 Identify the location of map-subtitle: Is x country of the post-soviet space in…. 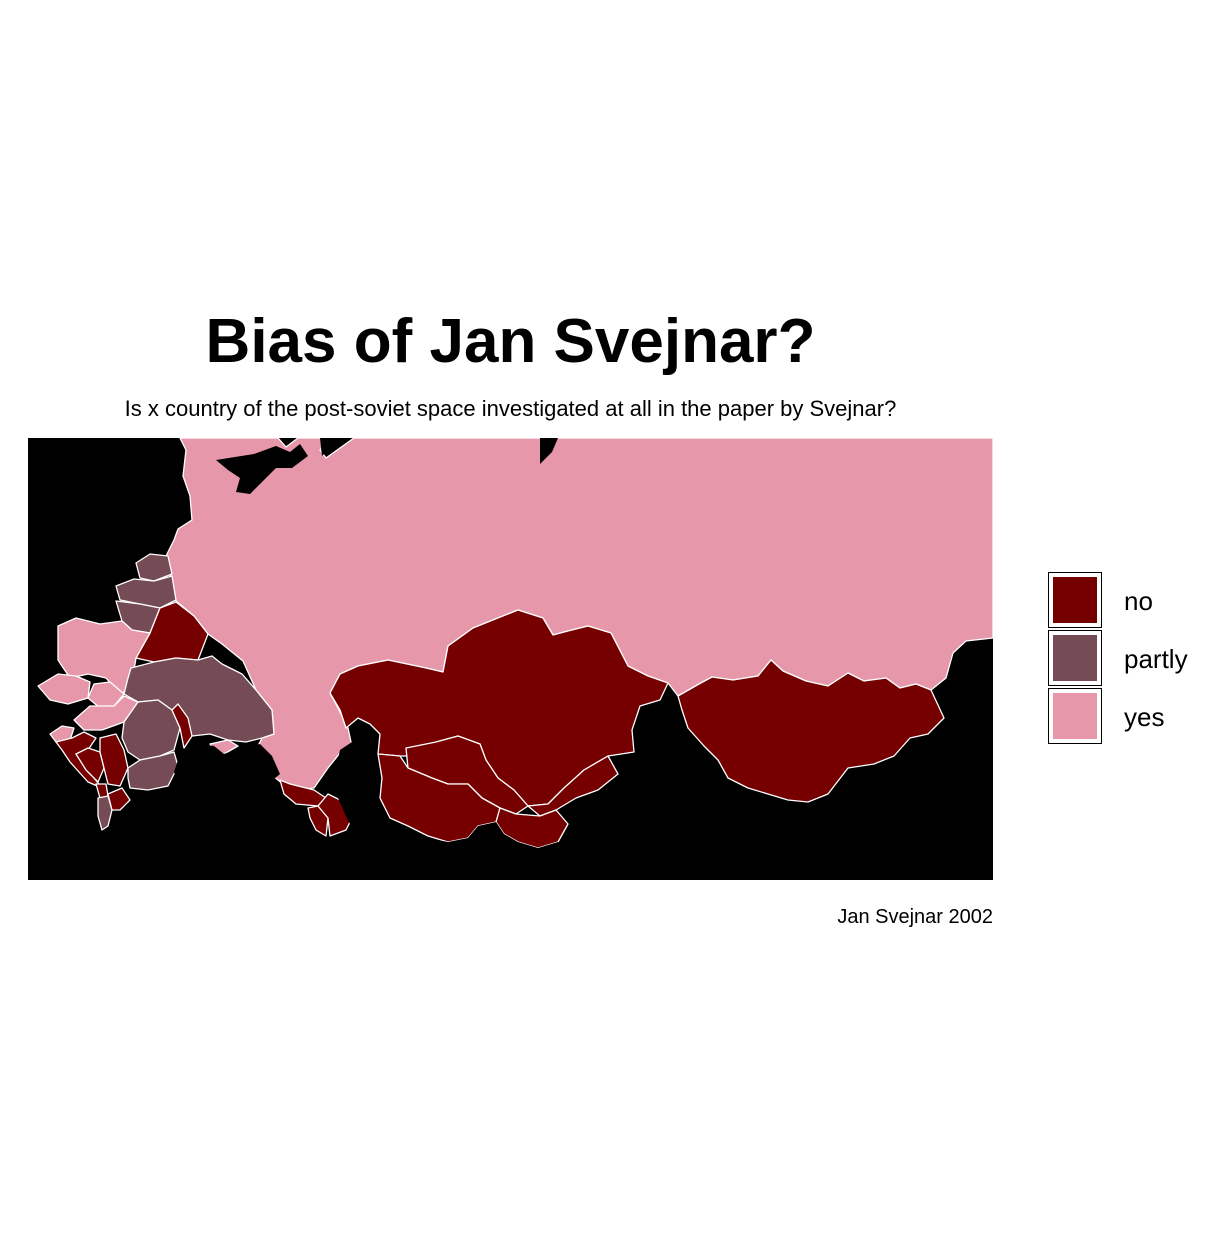
(510, 408).